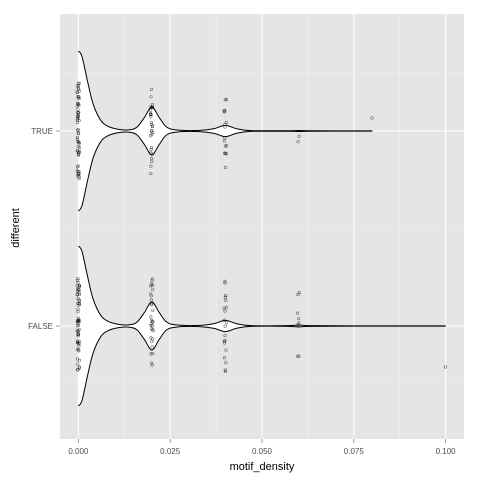 The height and width of the screenshot is (480, 480). What do you see at coordinates (261, 366) in the screenshot?
I see `violin-outline-bottom-false` at bounding box center [261, 366].